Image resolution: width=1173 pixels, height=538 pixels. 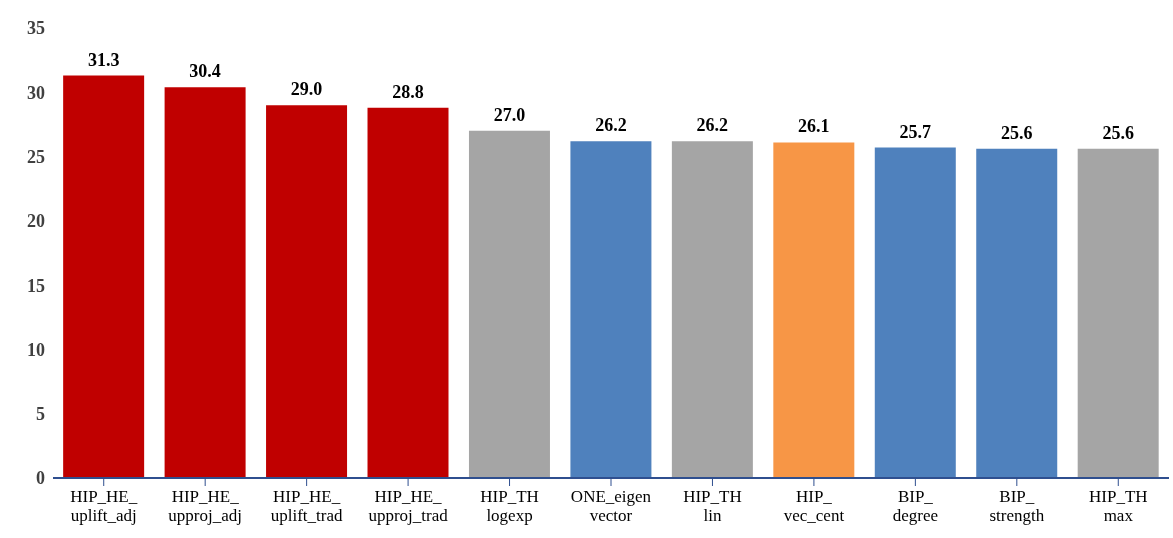 I want to click on y-tick-label: 10, so click(x=36, y=349).